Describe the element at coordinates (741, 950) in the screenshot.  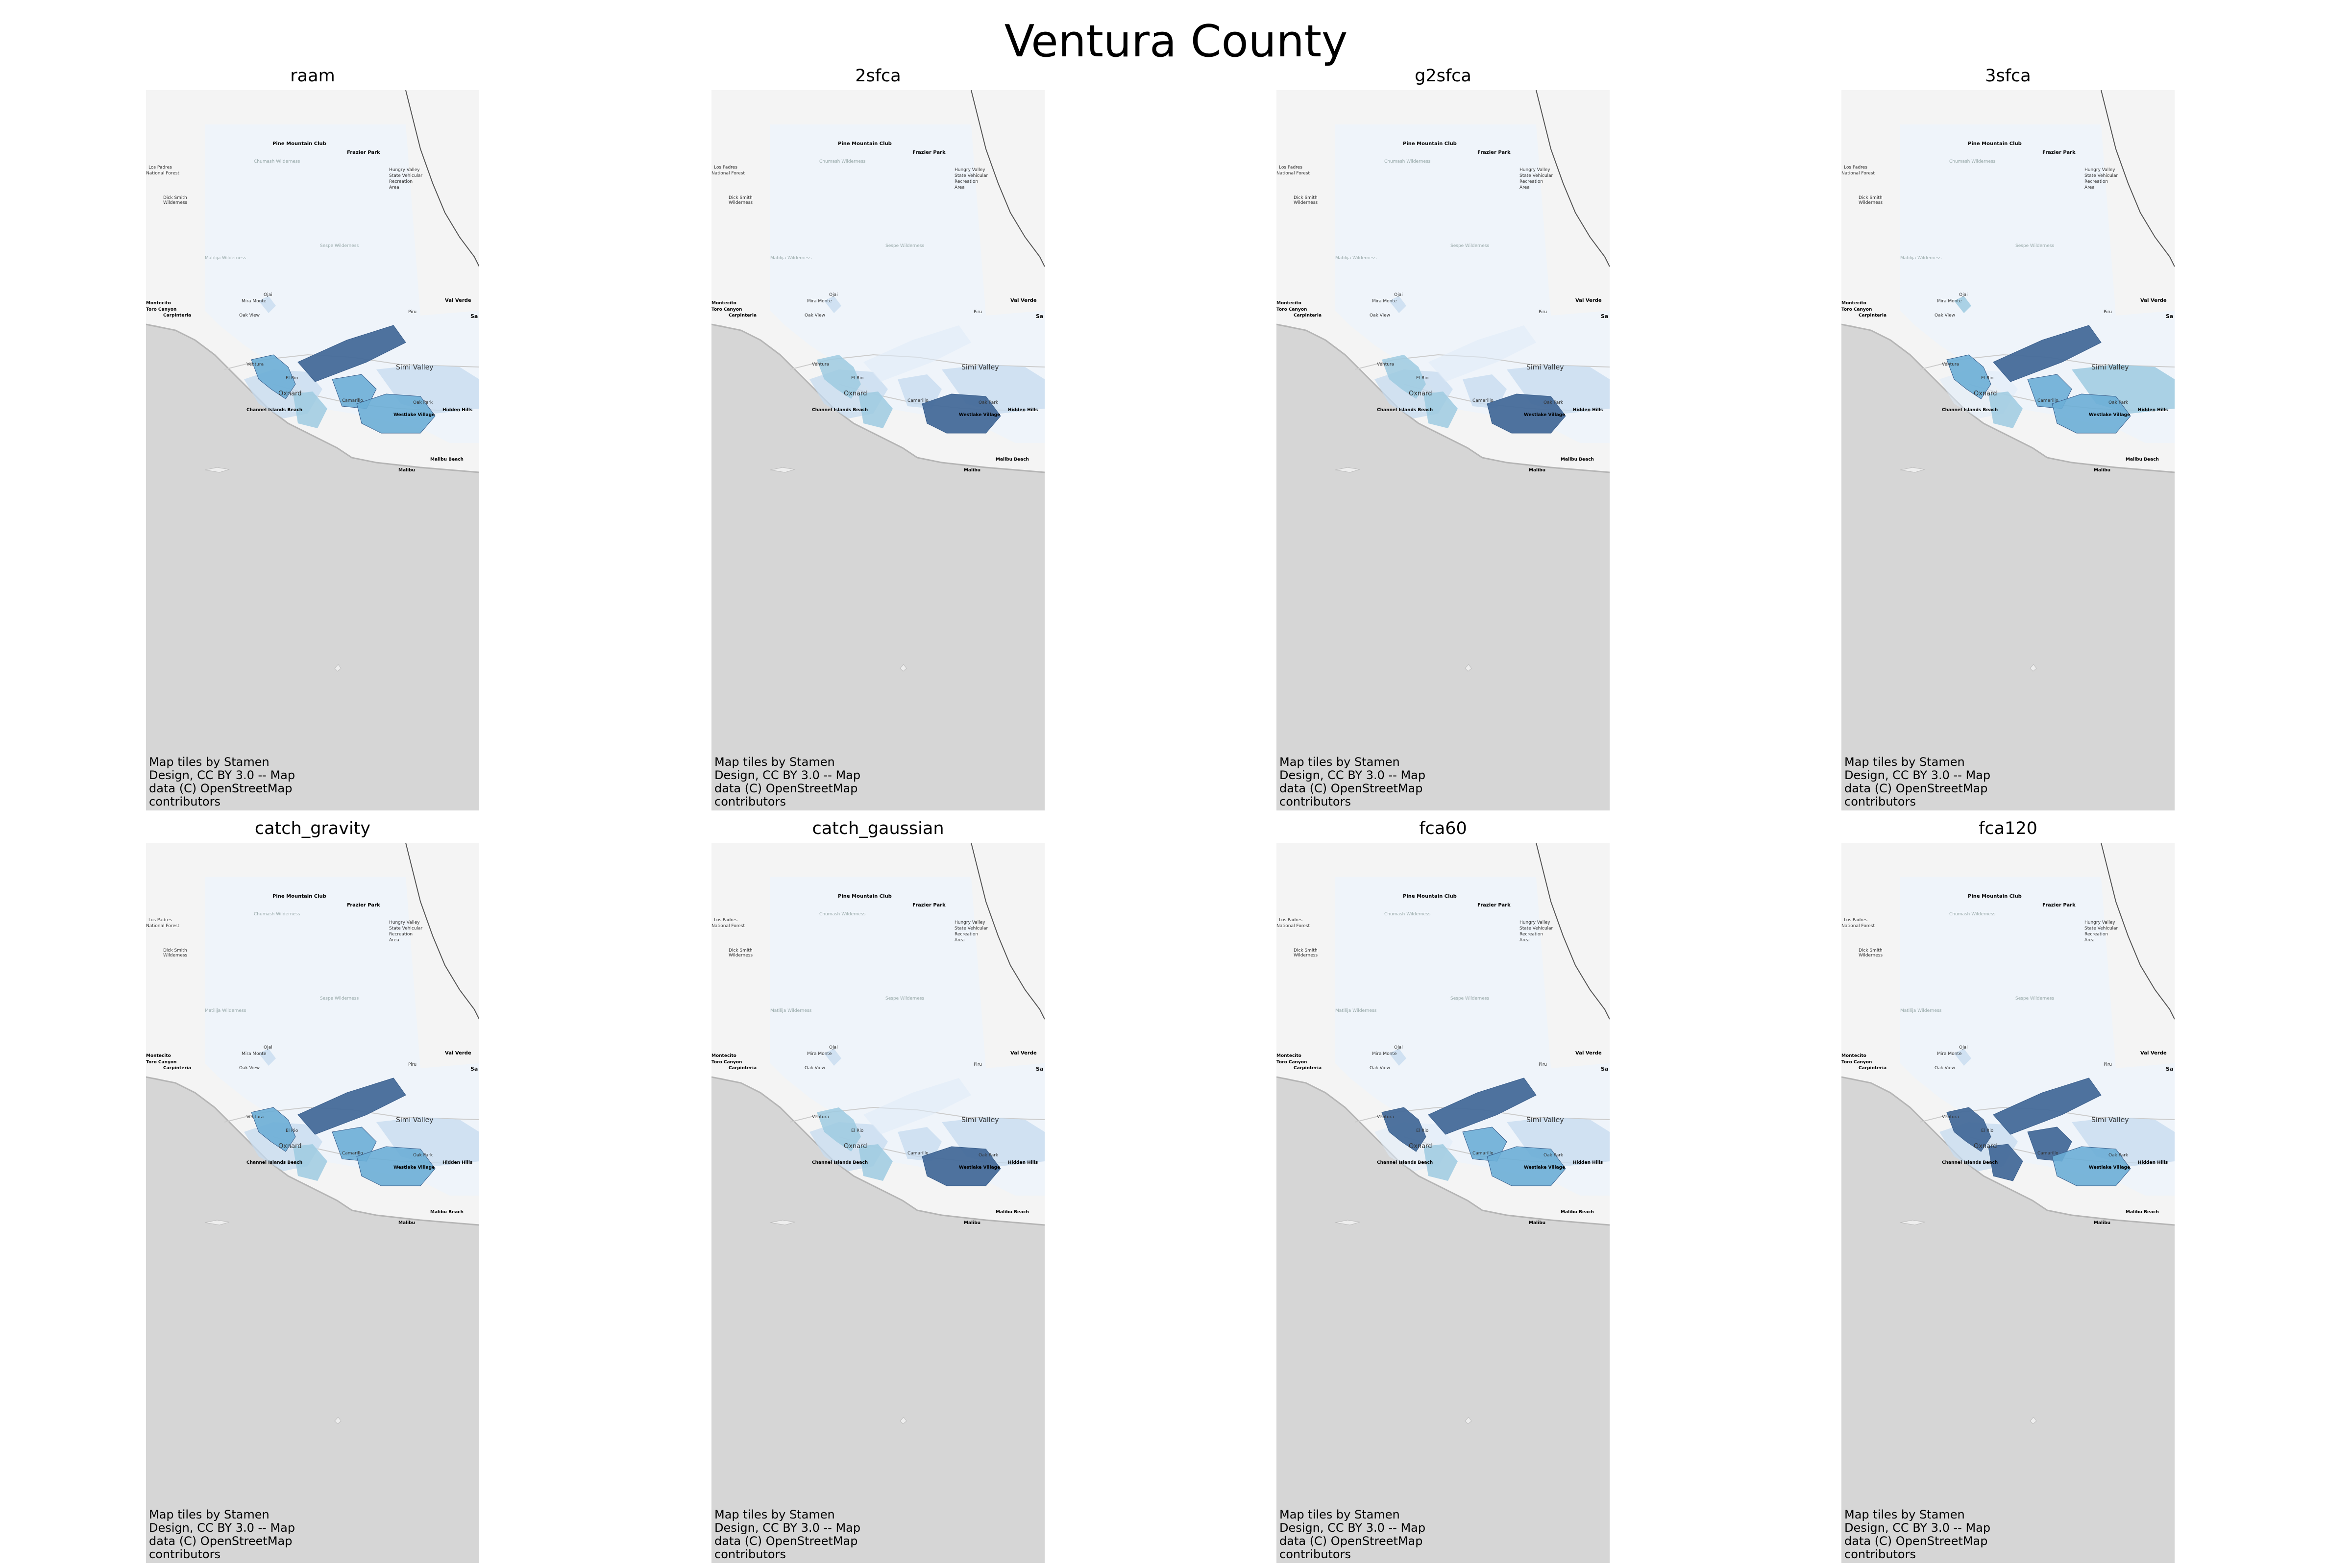
I see `label-dick-smith: Dick Smith` at that location.